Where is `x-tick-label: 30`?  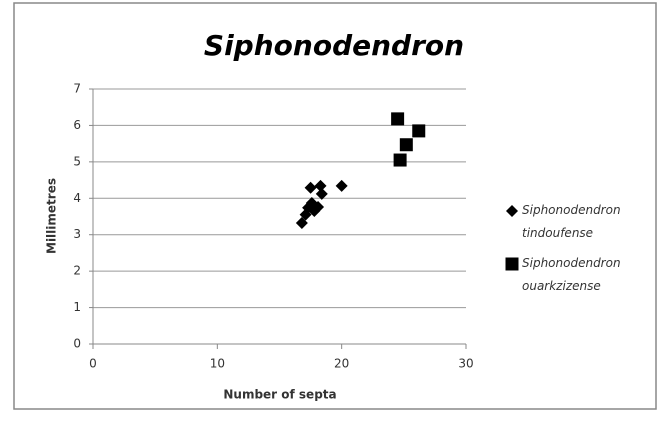 x-tick-label: 30 is located at coordinates (465, 364).